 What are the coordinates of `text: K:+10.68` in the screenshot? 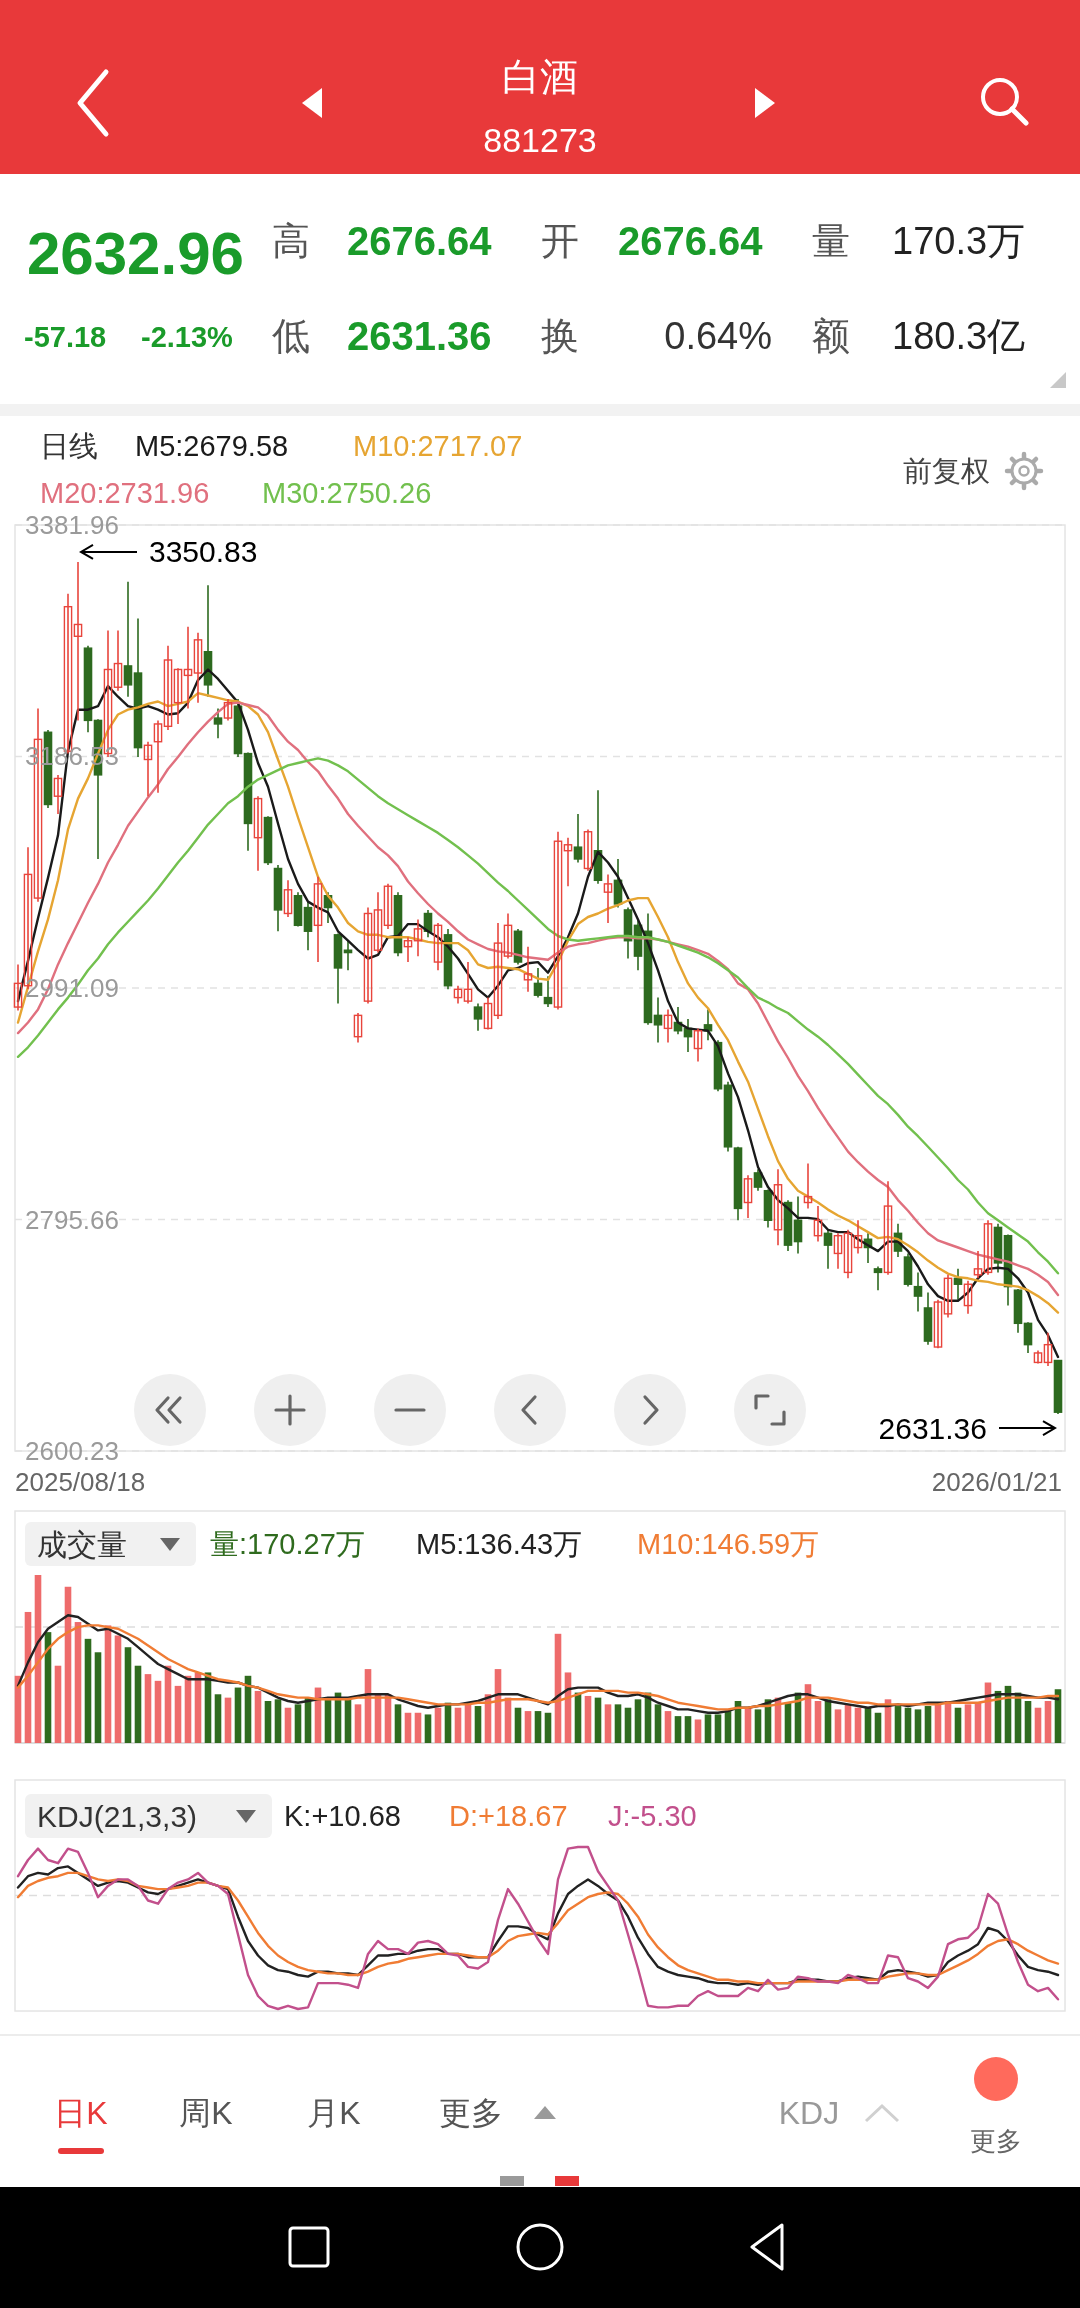 It's located at (342, 1816).